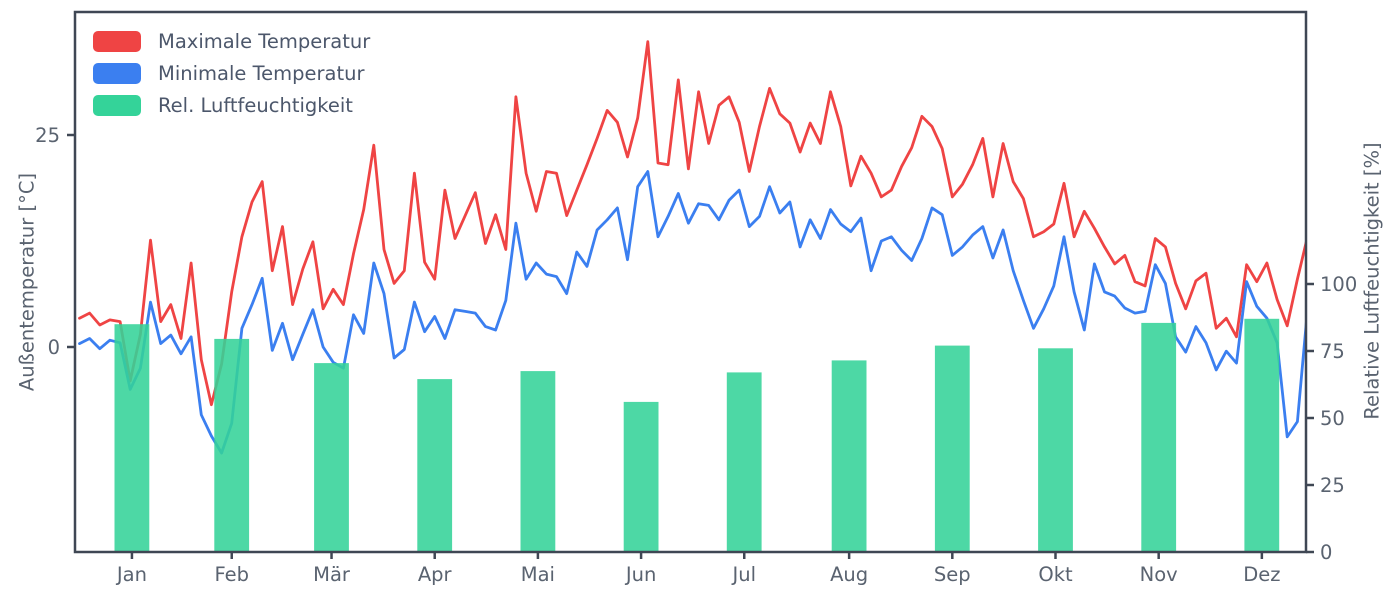 The width and height of the screenshot is (1400, 600). I want to click on legend-swatch-humidity, so click(117, 105).